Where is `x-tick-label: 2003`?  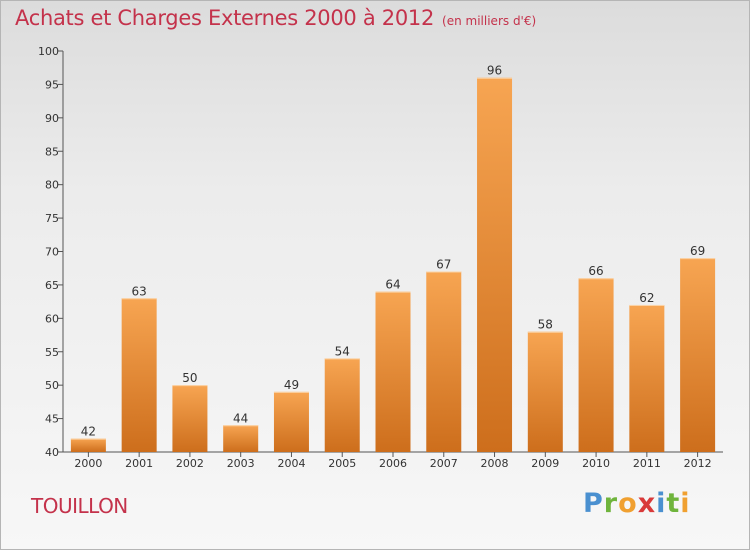
x-tick-label: 2003 is located at coordinates (241, 463).